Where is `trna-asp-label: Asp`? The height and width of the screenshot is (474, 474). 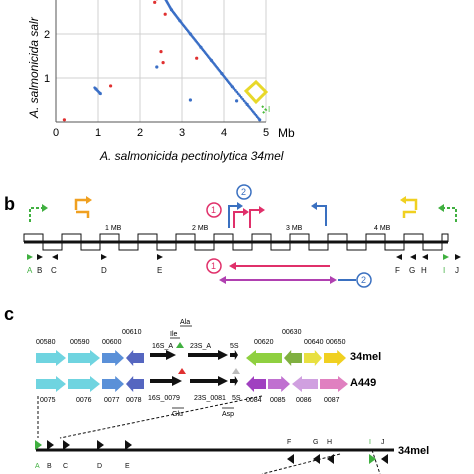 trna-asp-label: Asp is located at coordinates (228, 414).